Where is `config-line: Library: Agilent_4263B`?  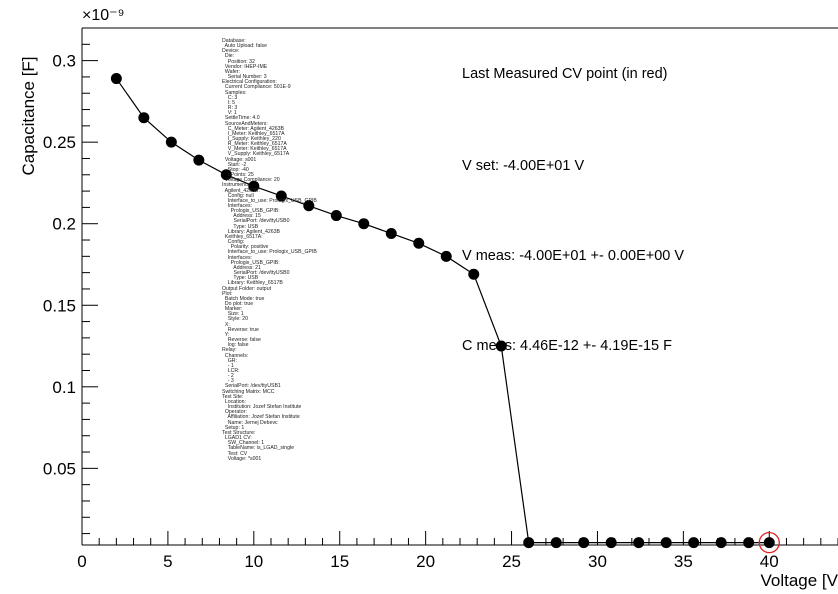 config-line: Library: Agilent_4263B is located at coordinates (251, 231).